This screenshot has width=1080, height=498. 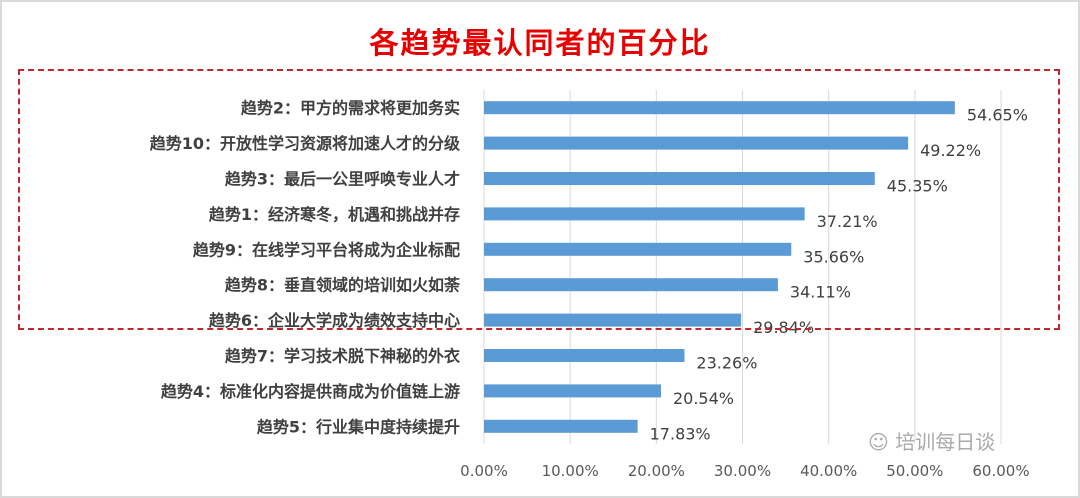 What do you see at coordinates (917, 186) in the screenshot?
I see `data-label: 45.35%` at bounding box center [917, 186].